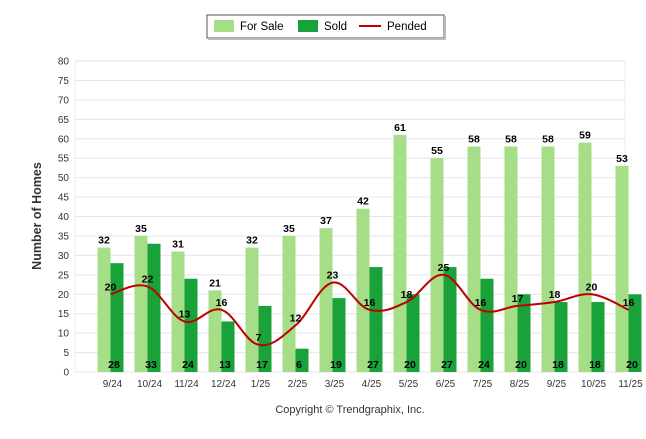 This screenshot has height=439, width=646. I want to click on data-label-for-sale: 55, so click(437, 151).